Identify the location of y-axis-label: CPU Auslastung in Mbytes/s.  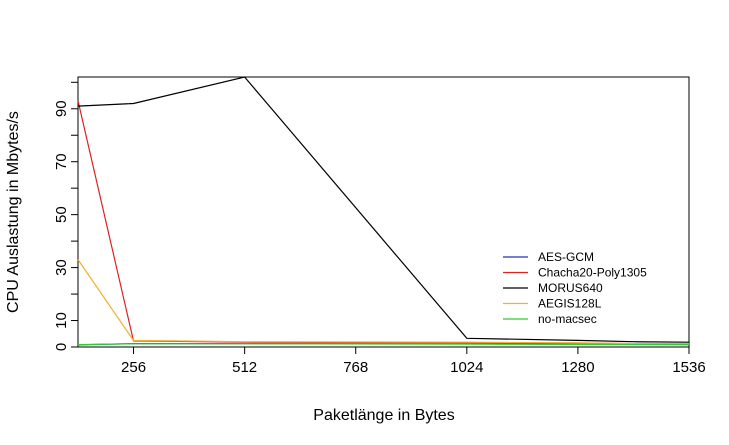
(13, 212).